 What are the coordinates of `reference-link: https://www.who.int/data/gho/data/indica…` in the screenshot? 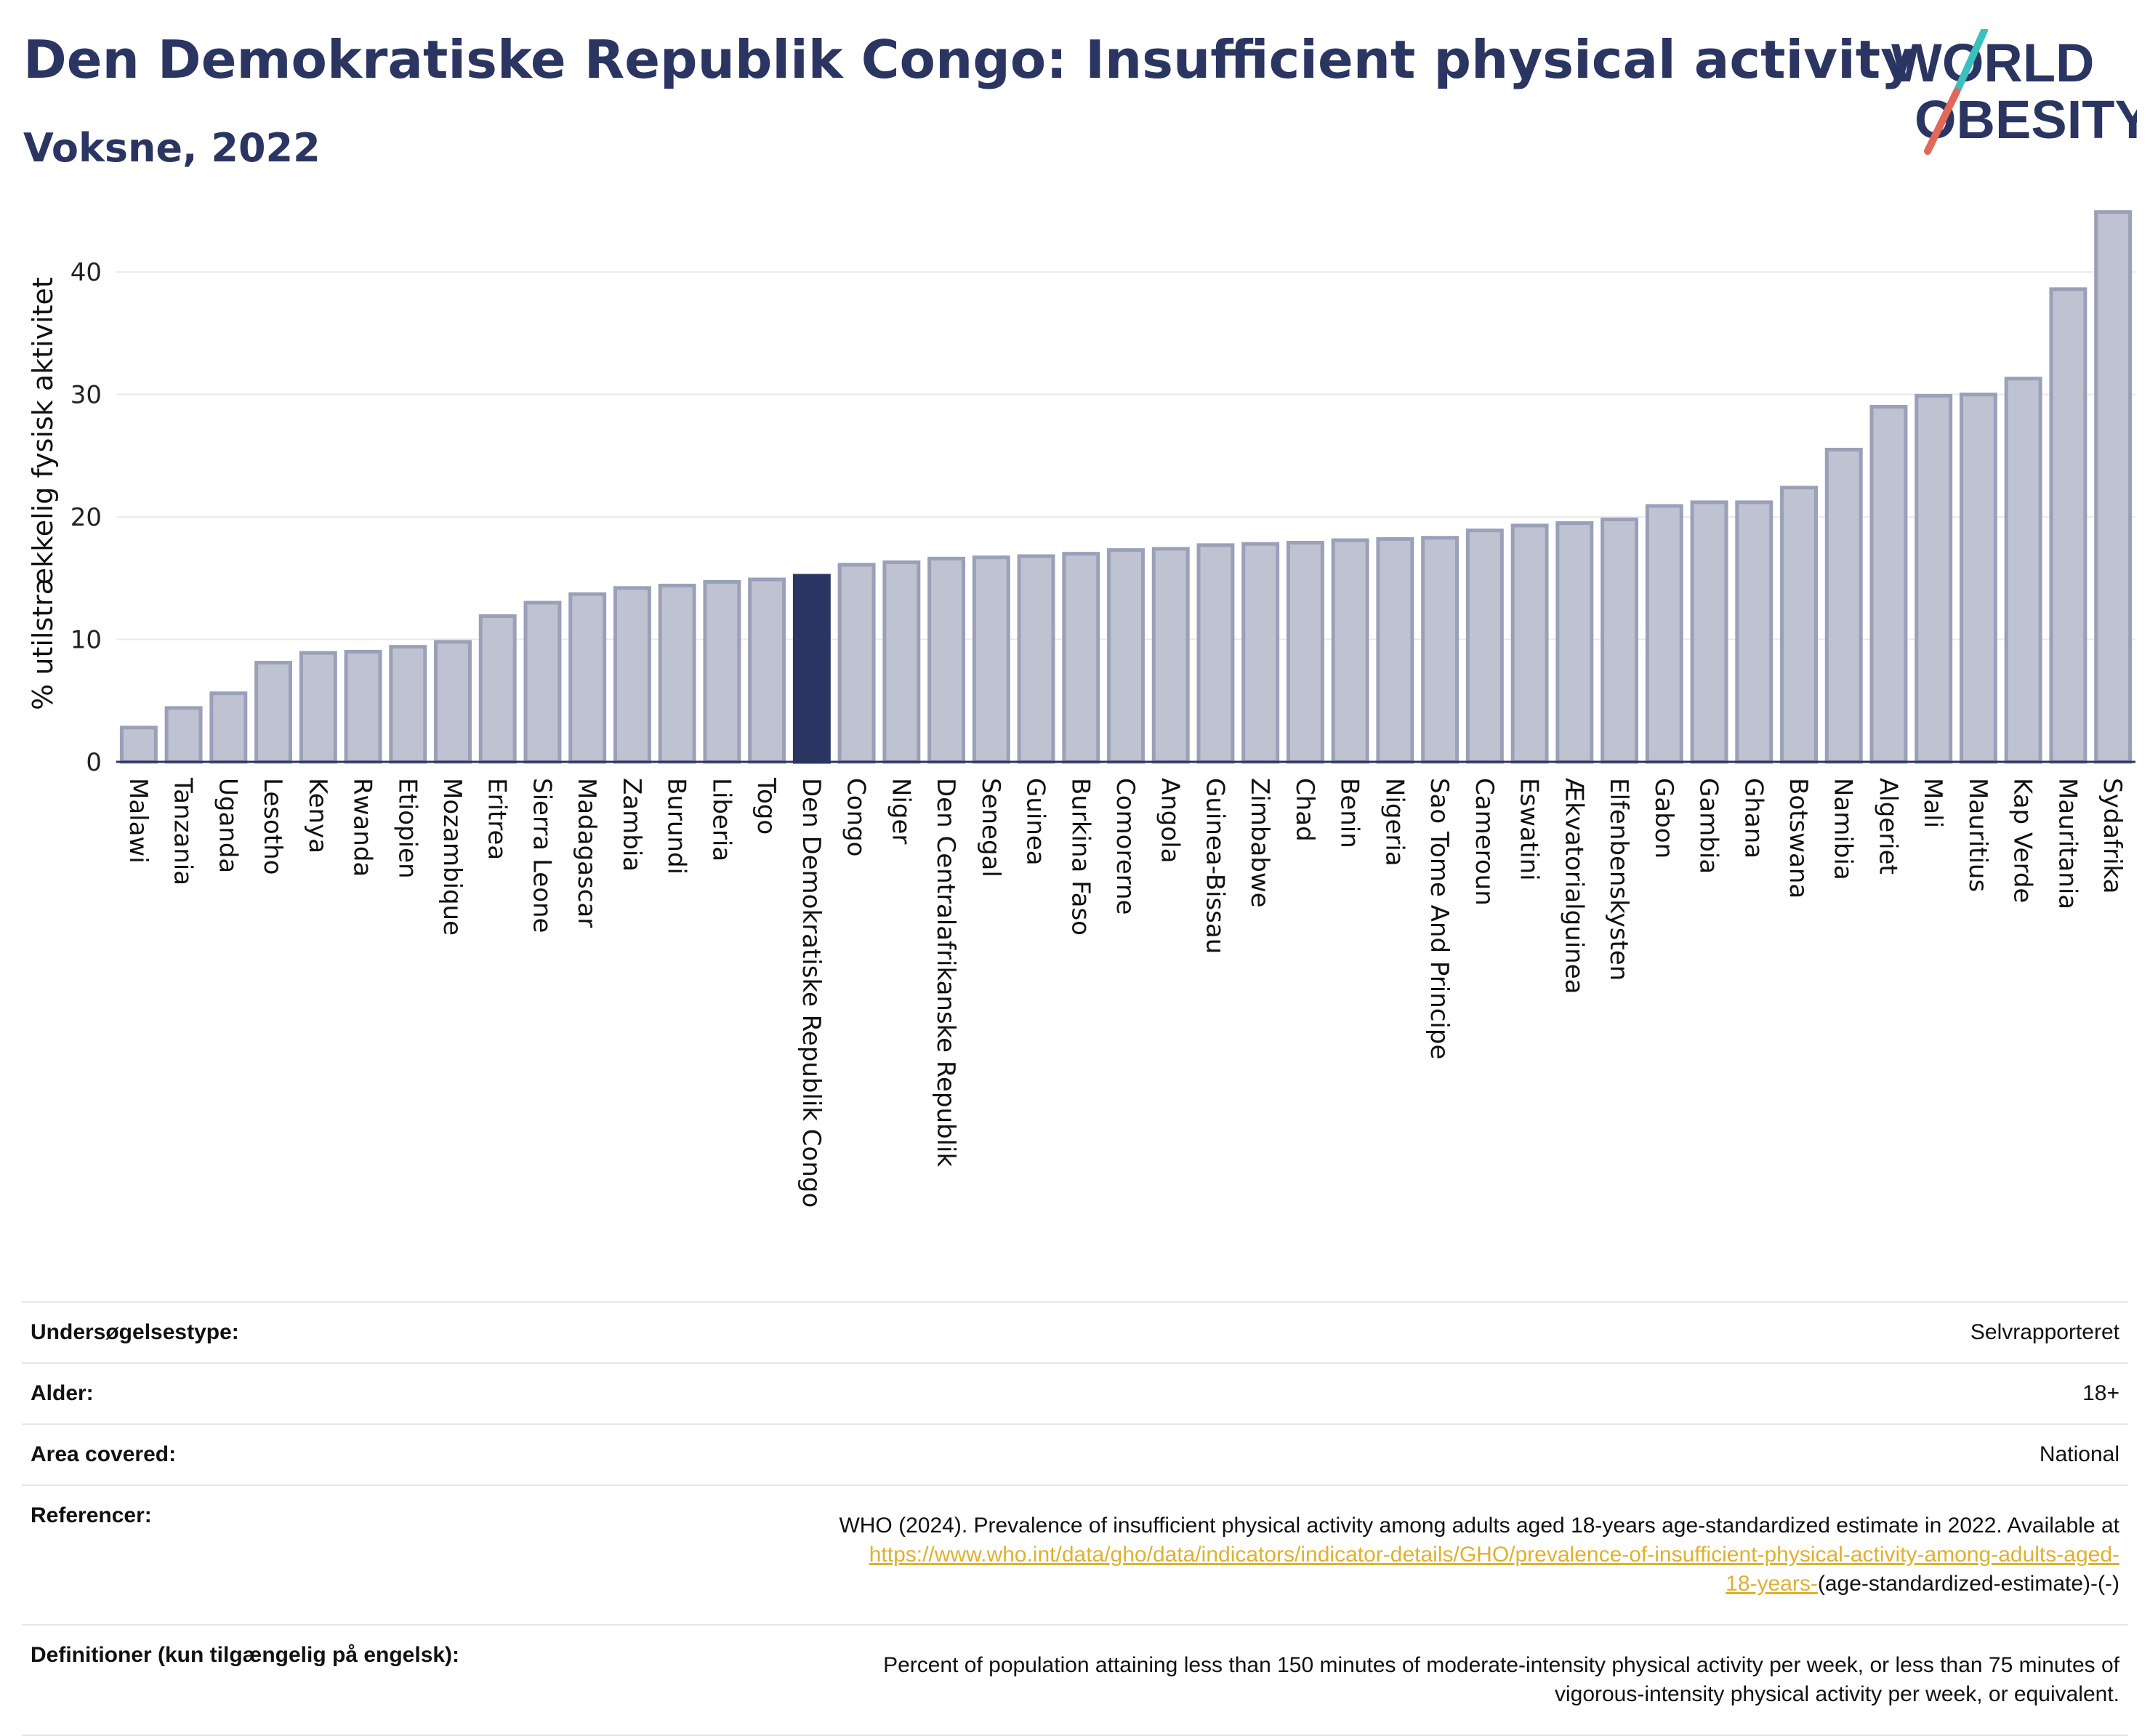 It's located at (1494, 1555).